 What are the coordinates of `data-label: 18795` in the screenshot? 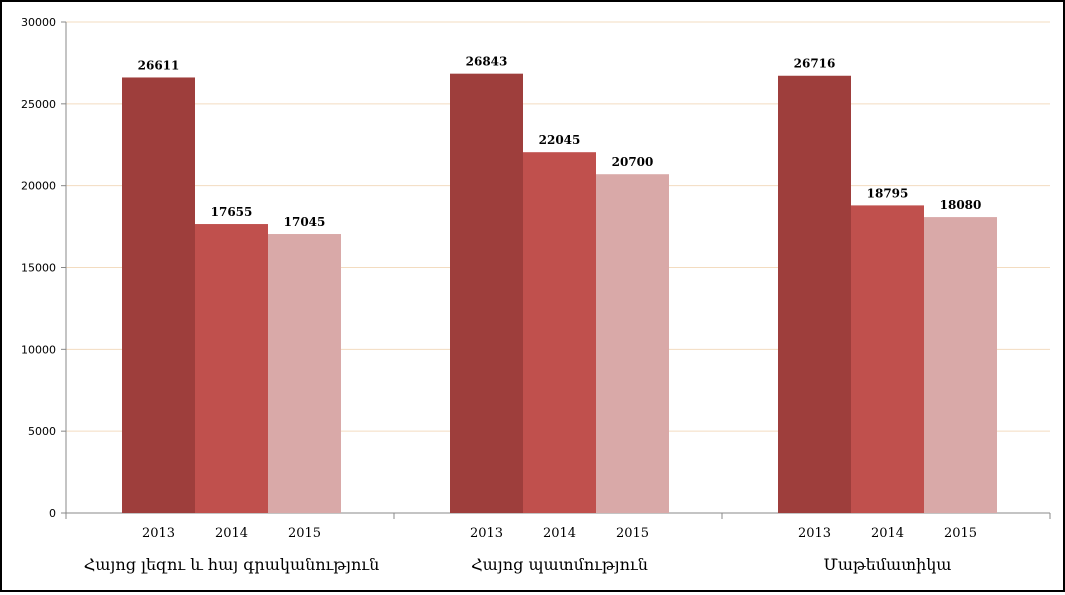 It's located at (888, 193).